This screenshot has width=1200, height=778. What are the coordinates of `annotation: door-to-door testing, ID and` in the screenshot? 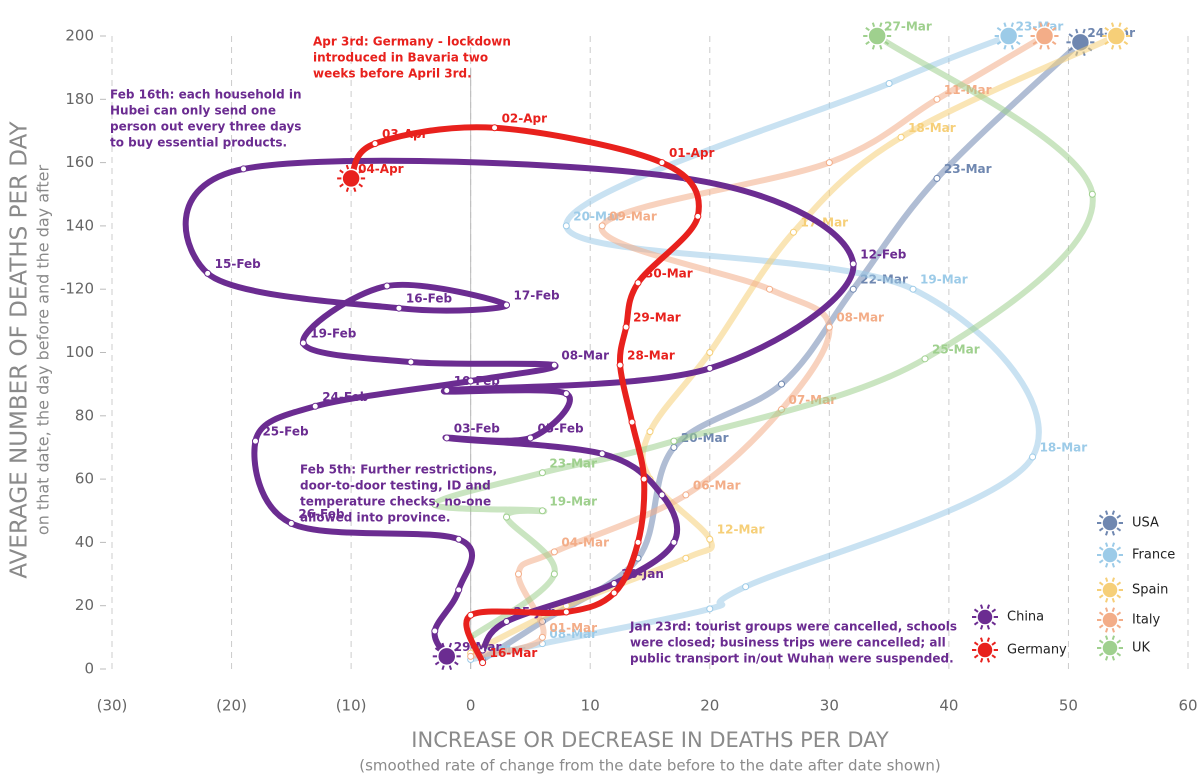 It's located at (395, 486).